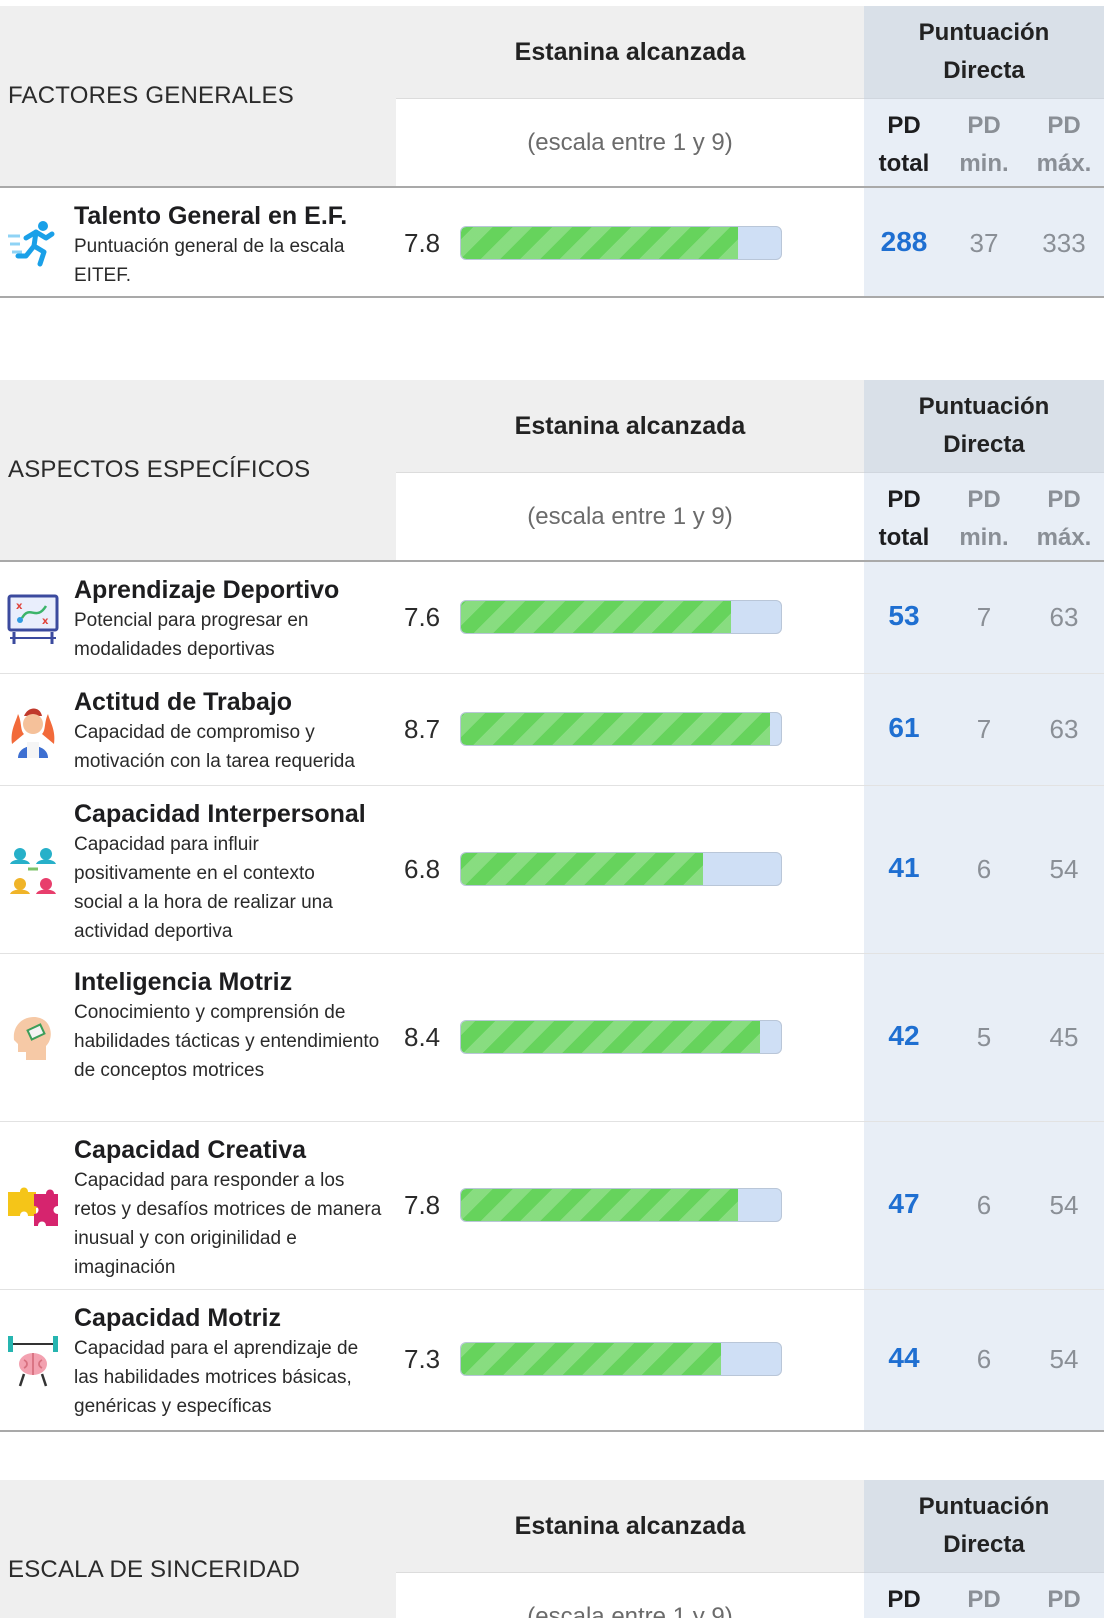 This screenshot has width=1108, height=1618. Describe the element at coordinates (904, 867) in the screenshot. I see `pd-total-value: 41` at that location.